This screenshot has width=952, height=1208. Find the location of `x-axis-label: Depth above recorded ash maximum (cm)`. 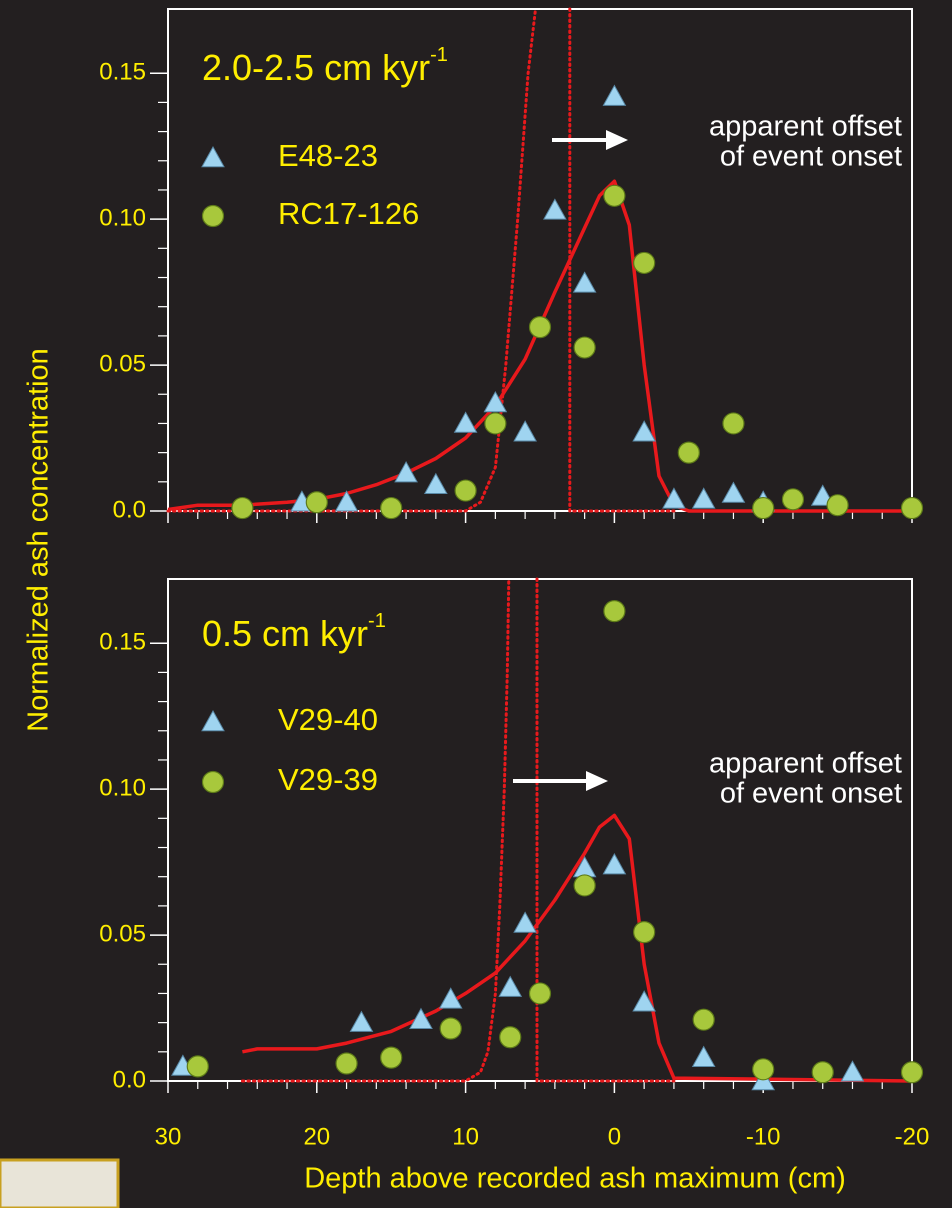

x-axis-label: Depth above recorded ash maximum (cm) is located at coordinates (575, 1179).